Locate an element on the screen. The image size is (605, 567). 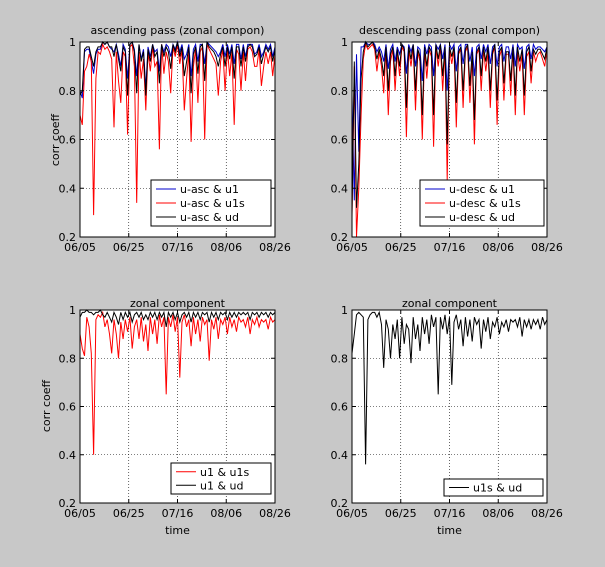
legend-label-0: u1 & u1s is located at coordinates (225, 472).